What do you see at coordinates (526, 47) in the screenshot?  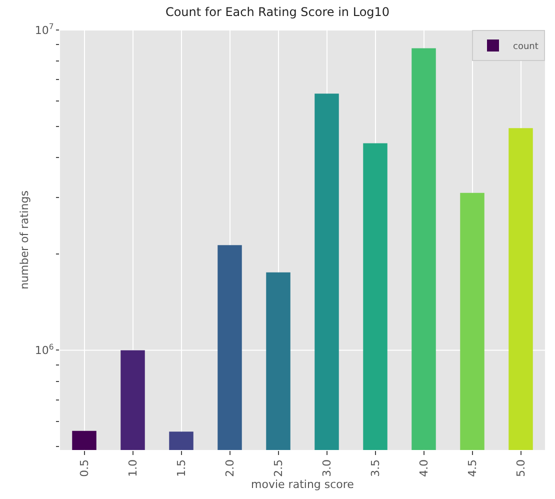 I see `legend-label: count` at bounding box center [526, 47].